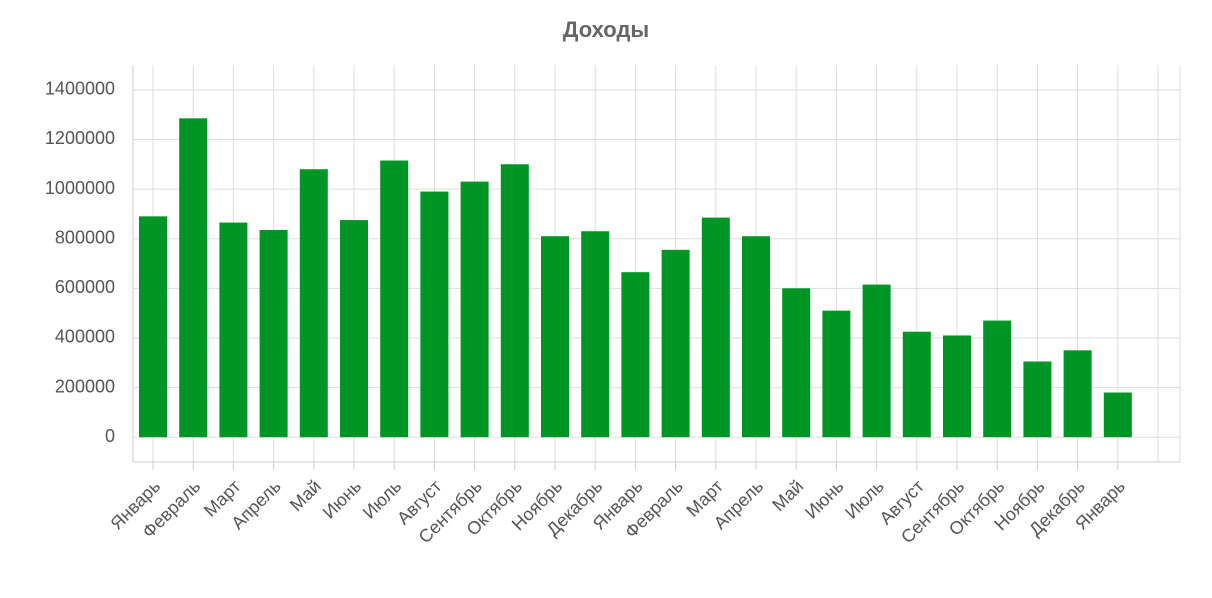  What do you see at coordinates (85, 386) in the screenshot?
I see `y-tick-label: 200000` at bounding box center [85, 386].